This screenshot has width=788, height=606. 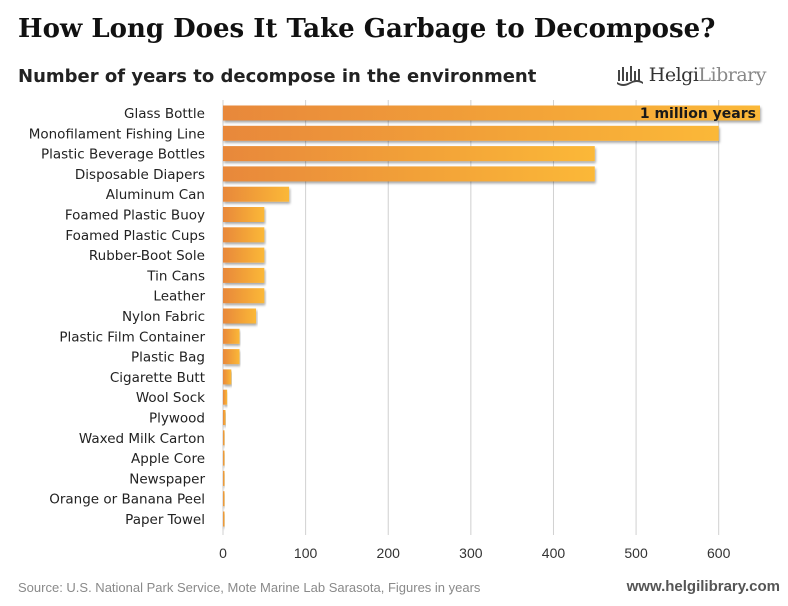 I want to click on category-label: Waxed Milk Carton, so click(x=142, y=439).